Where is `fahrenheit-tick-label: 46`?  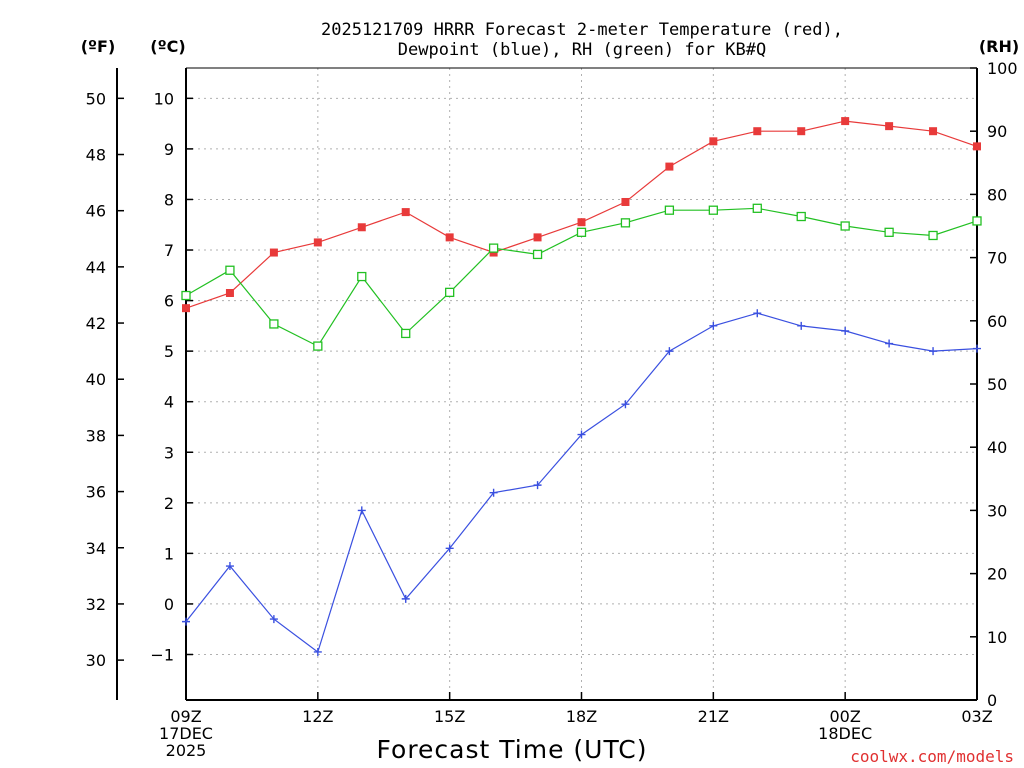 fahrenheit-tick-label: 46 is located at coordinates (96, 211).